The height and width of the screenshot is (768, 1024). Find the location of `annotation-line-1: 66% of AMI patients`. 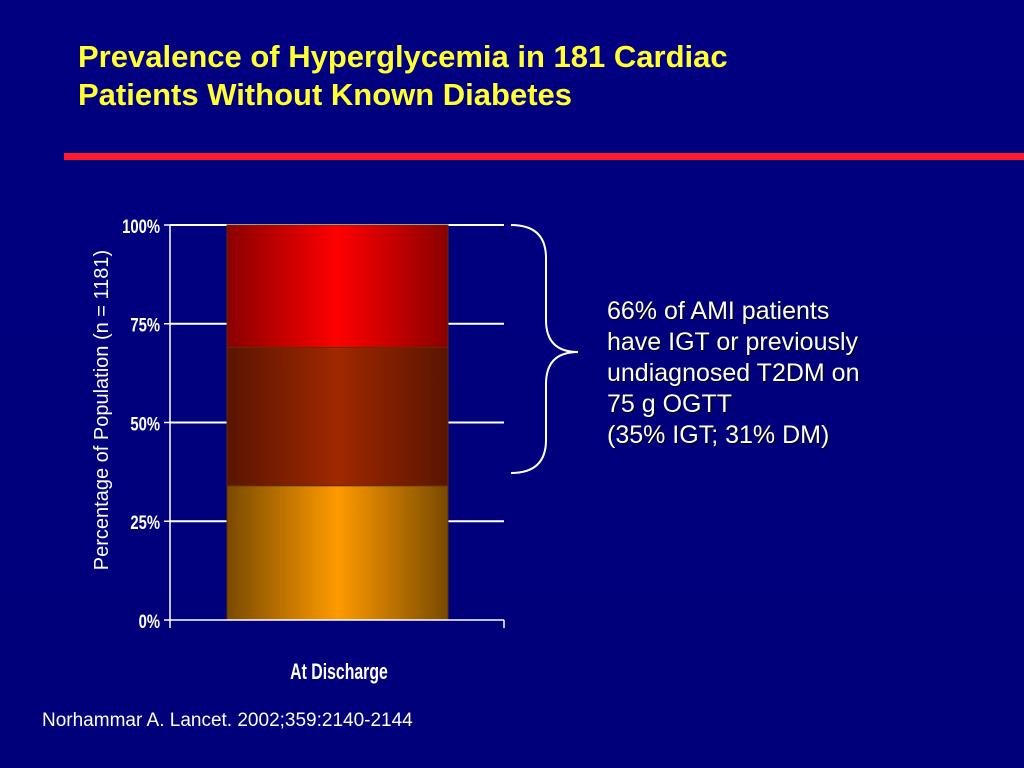

annotation-line-1: 66% of AMI patients is located at coordinates (718, 311).